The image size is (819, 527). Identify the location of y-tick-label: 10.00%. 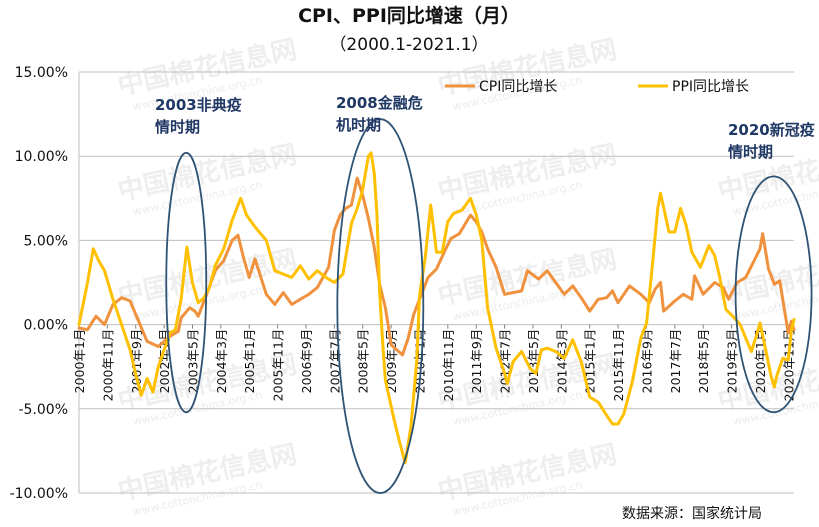
(41, 157).